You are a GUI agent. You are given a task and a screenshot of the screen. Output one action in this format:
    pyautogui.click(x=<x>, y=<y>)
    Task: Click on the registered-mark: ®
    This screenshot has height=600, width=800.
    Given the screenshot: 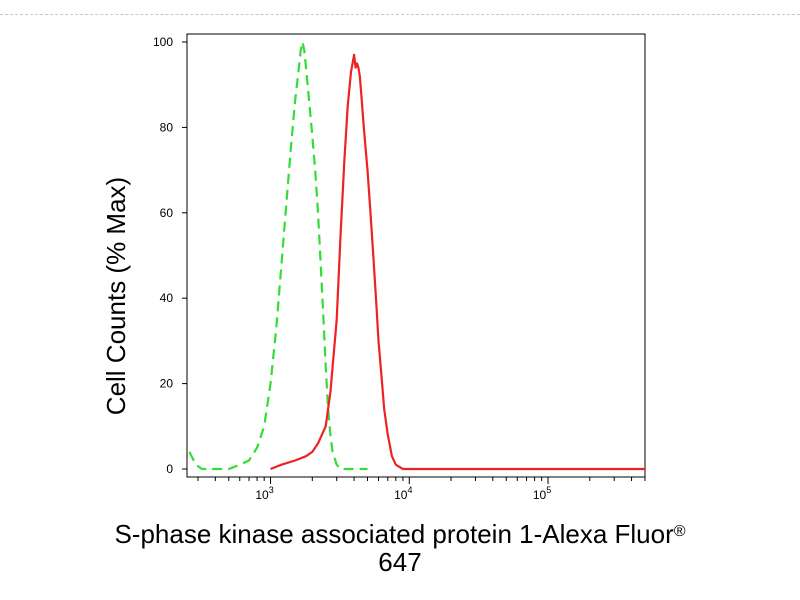 What is the action you would take?
    pyautogui.click(x=679, y=531)
    